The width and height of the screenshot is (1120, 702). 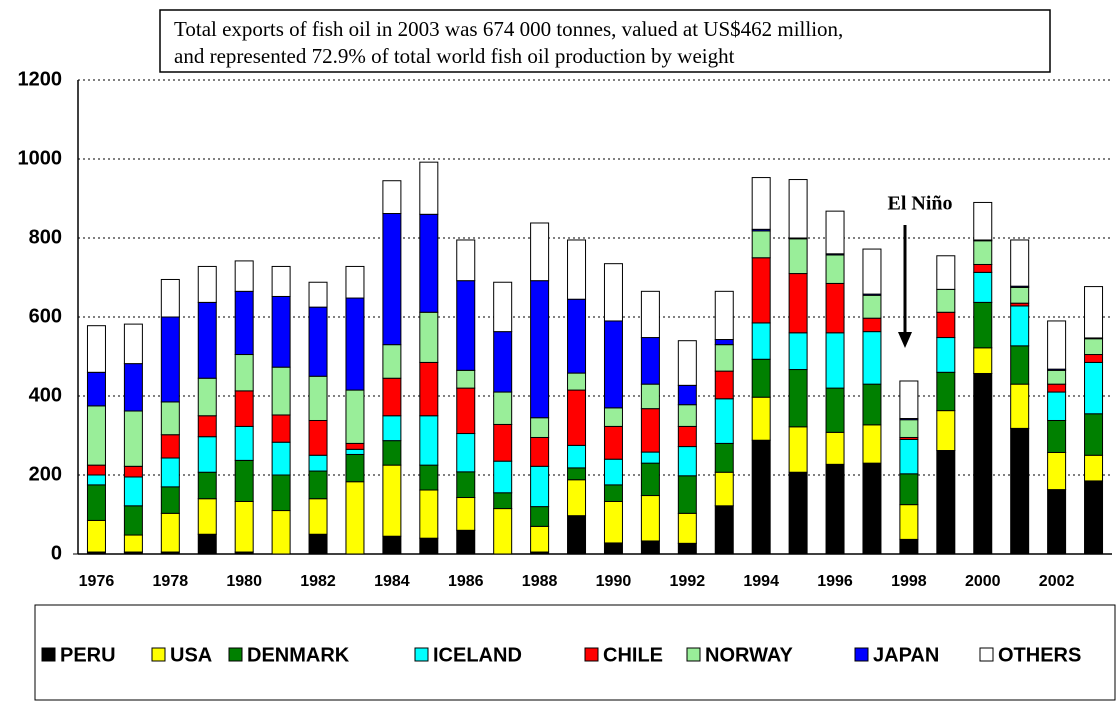 I want to click on x-tick-label: 1996, so click(x=835, y=581).